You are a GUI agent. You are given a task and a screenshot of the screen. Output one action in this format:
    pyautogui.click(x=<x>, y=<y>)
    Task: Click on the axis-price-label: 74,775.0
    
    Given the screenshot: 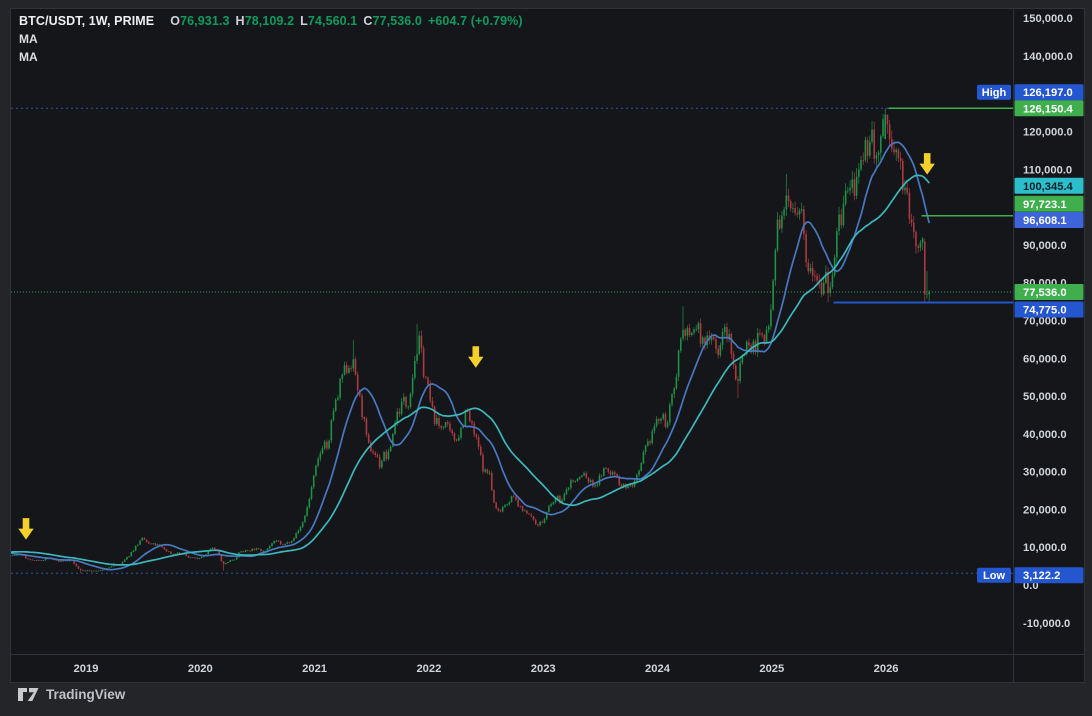 What is the action you would take?
    pyautogui.click(x=1049, y=309)
    